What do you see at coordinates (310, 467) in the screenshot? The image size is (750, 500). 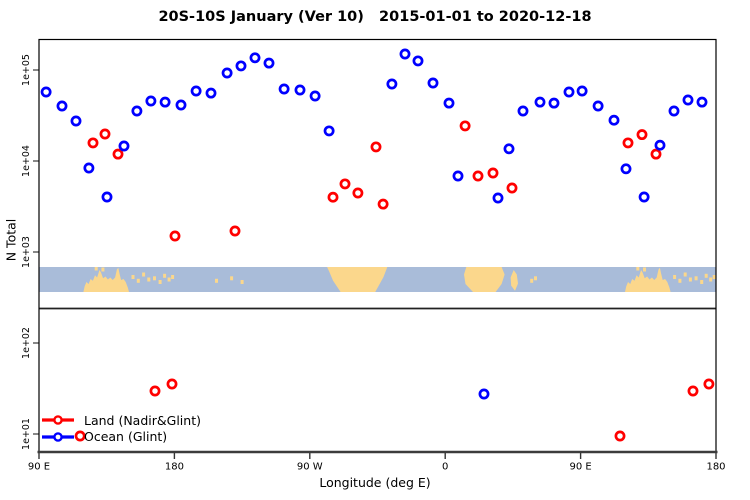 I see `x-tick-label: 90 W` at bounding box center [310, 467].